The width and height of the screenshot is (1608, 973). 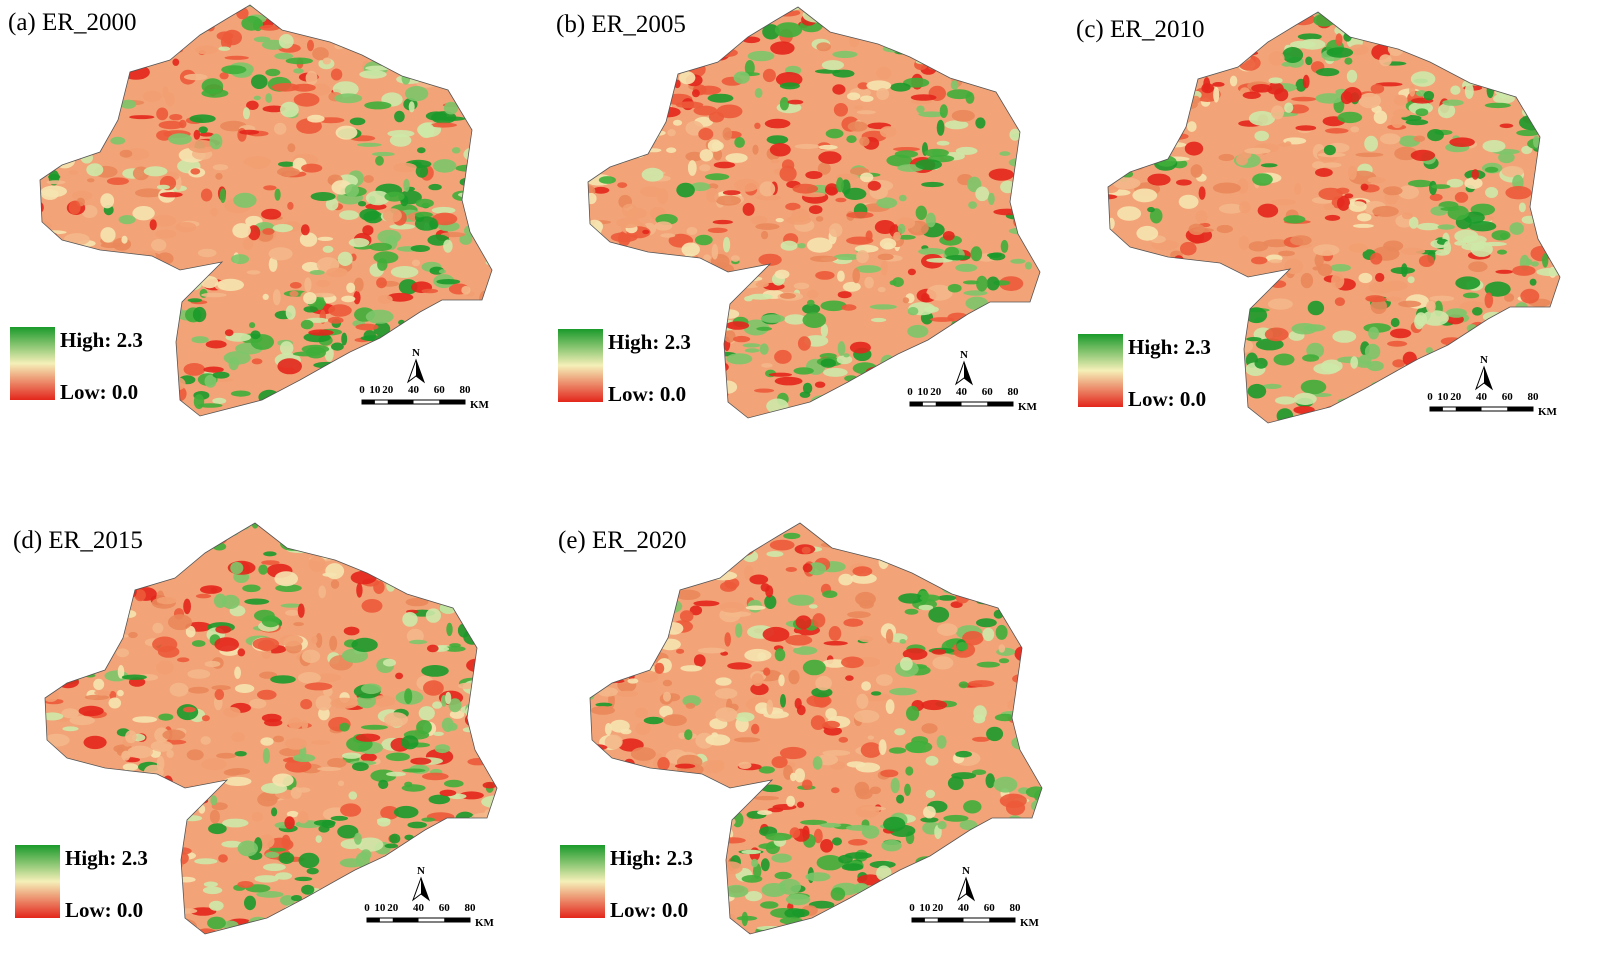 I want to click on scale-label: 10, so click(x=380, y=908).